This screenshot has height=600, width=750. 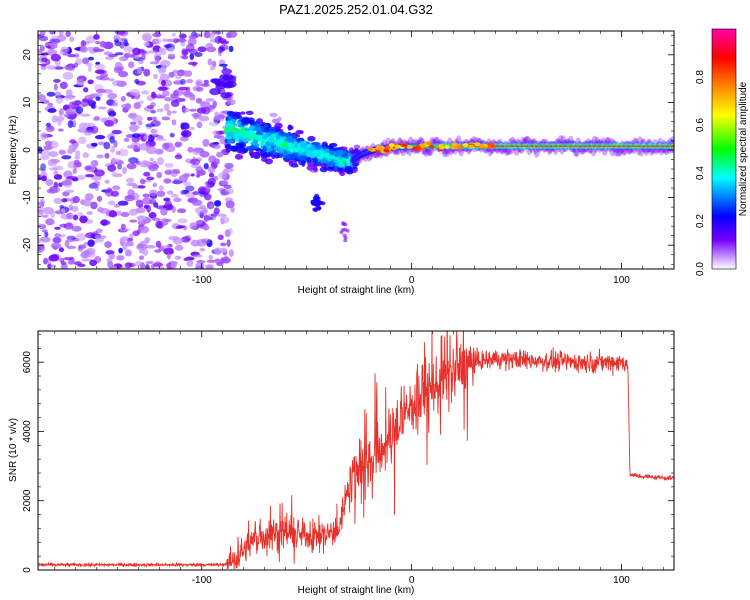 I want to click on colorbar-tick-labels: 0.0 0.2 0.4 0.6 0.8, so click(x=700, y=173).